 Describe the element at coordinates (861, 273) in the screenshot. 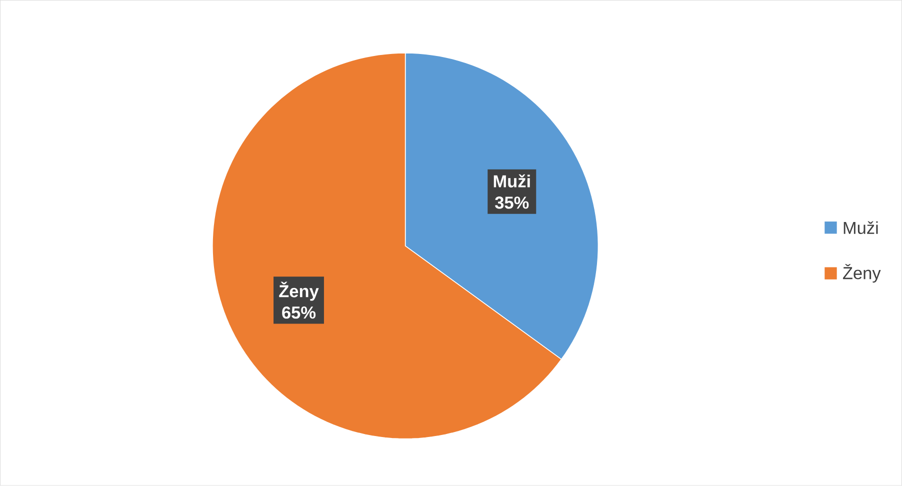

I see `legend-label: Ženy` at that location.